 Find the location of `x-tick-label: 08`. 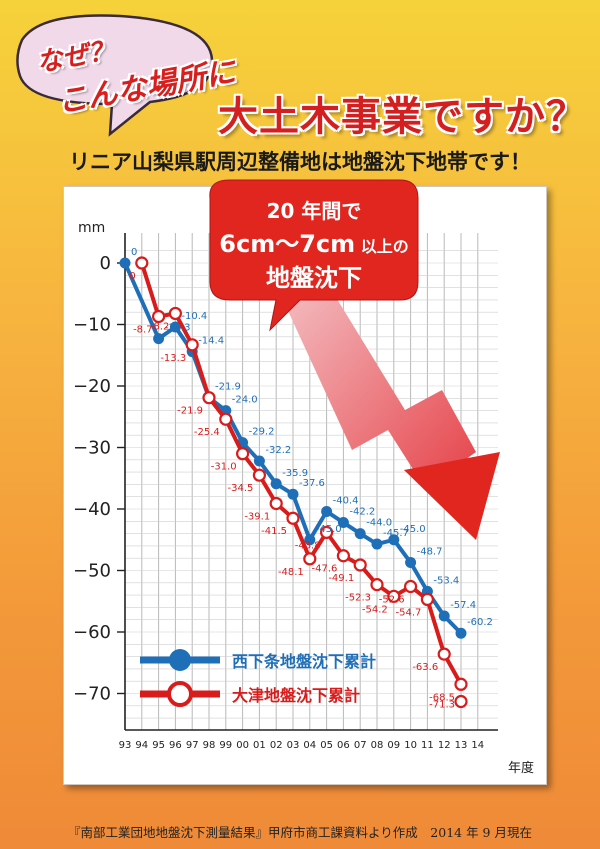

x-tick-label: 08 is located at coordinates (377, 745).